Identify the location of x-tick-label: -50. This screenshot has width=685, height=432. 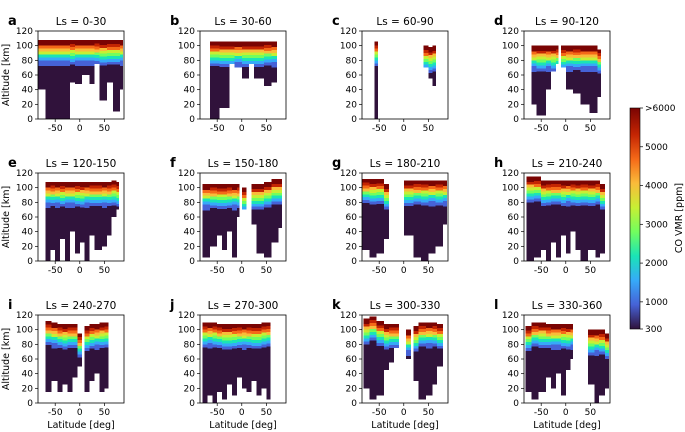
(541, 129).